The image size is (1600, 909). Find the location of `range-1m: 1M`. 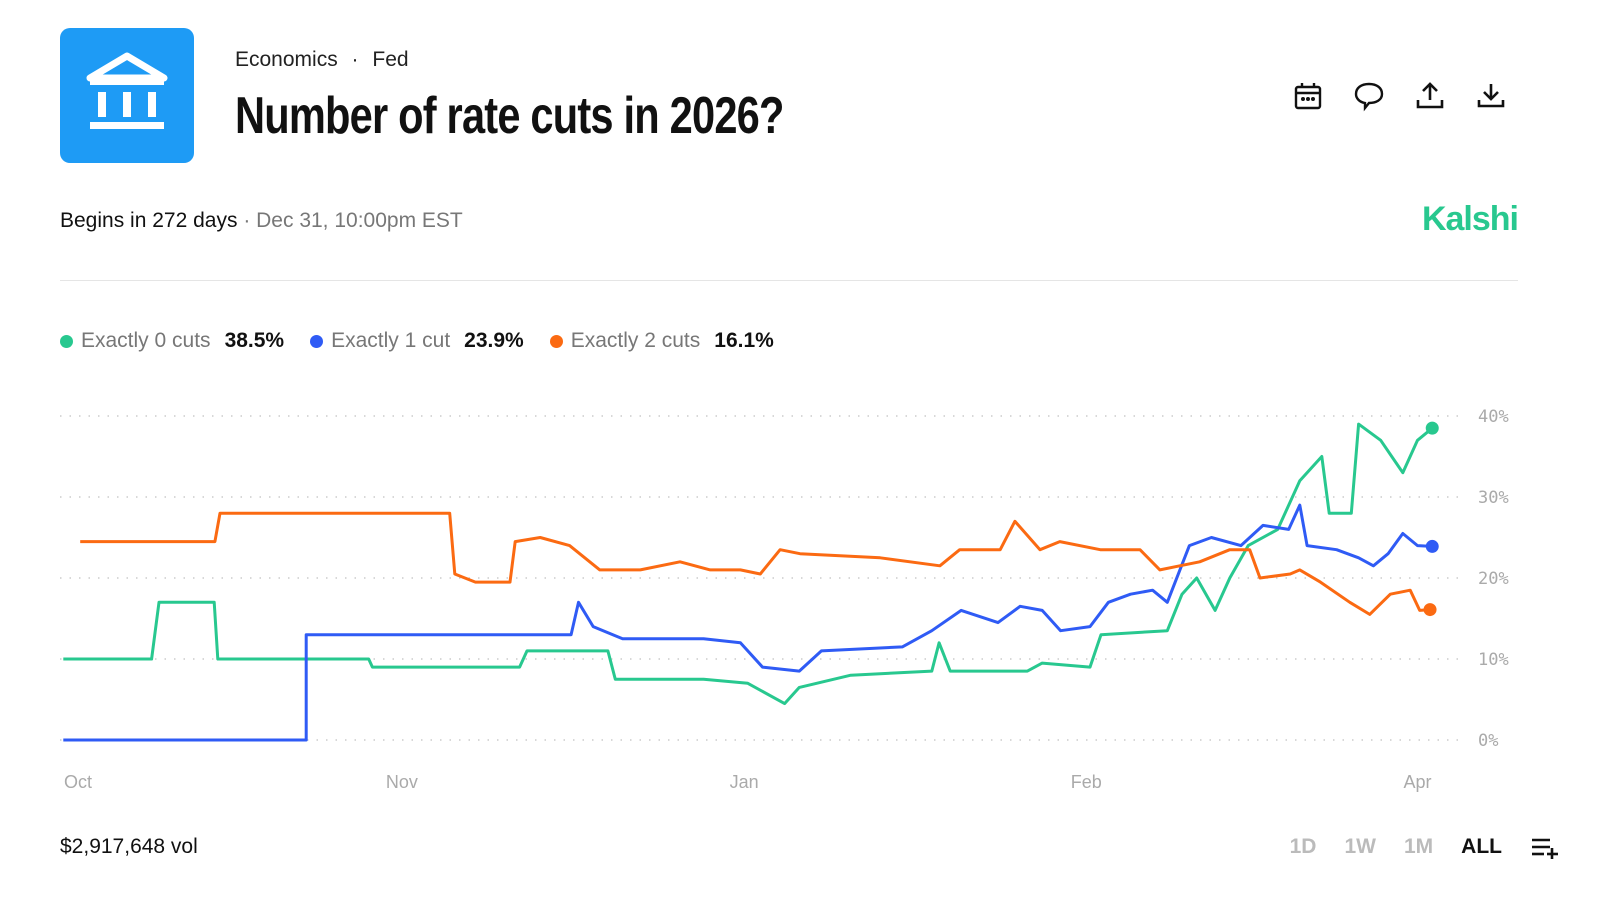

range-1m: 1M is located at coordinates (1418, 846).